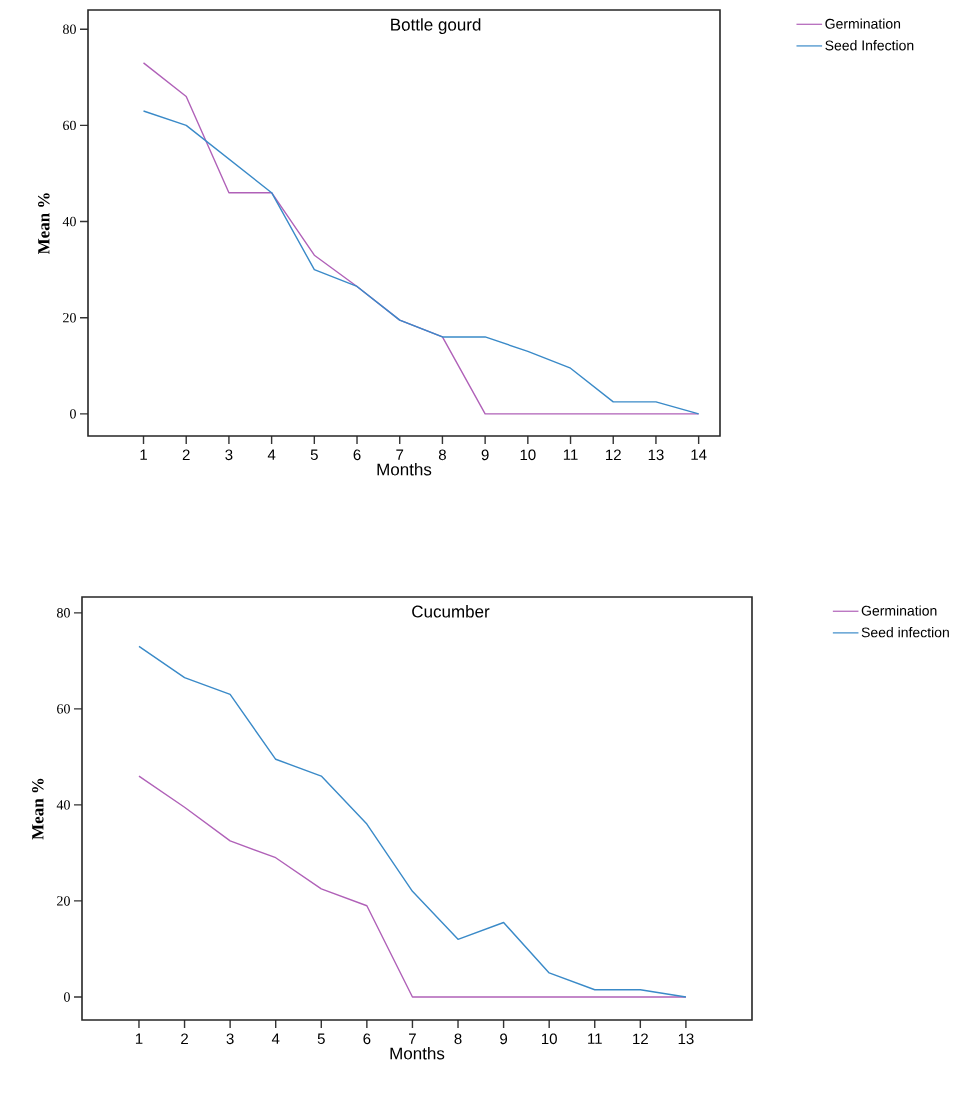 This screenshot has height=1097, width=955. Describe the element at coordinates (699, 454) in the screenshot. I see `x-tick-label: 14` at that location.